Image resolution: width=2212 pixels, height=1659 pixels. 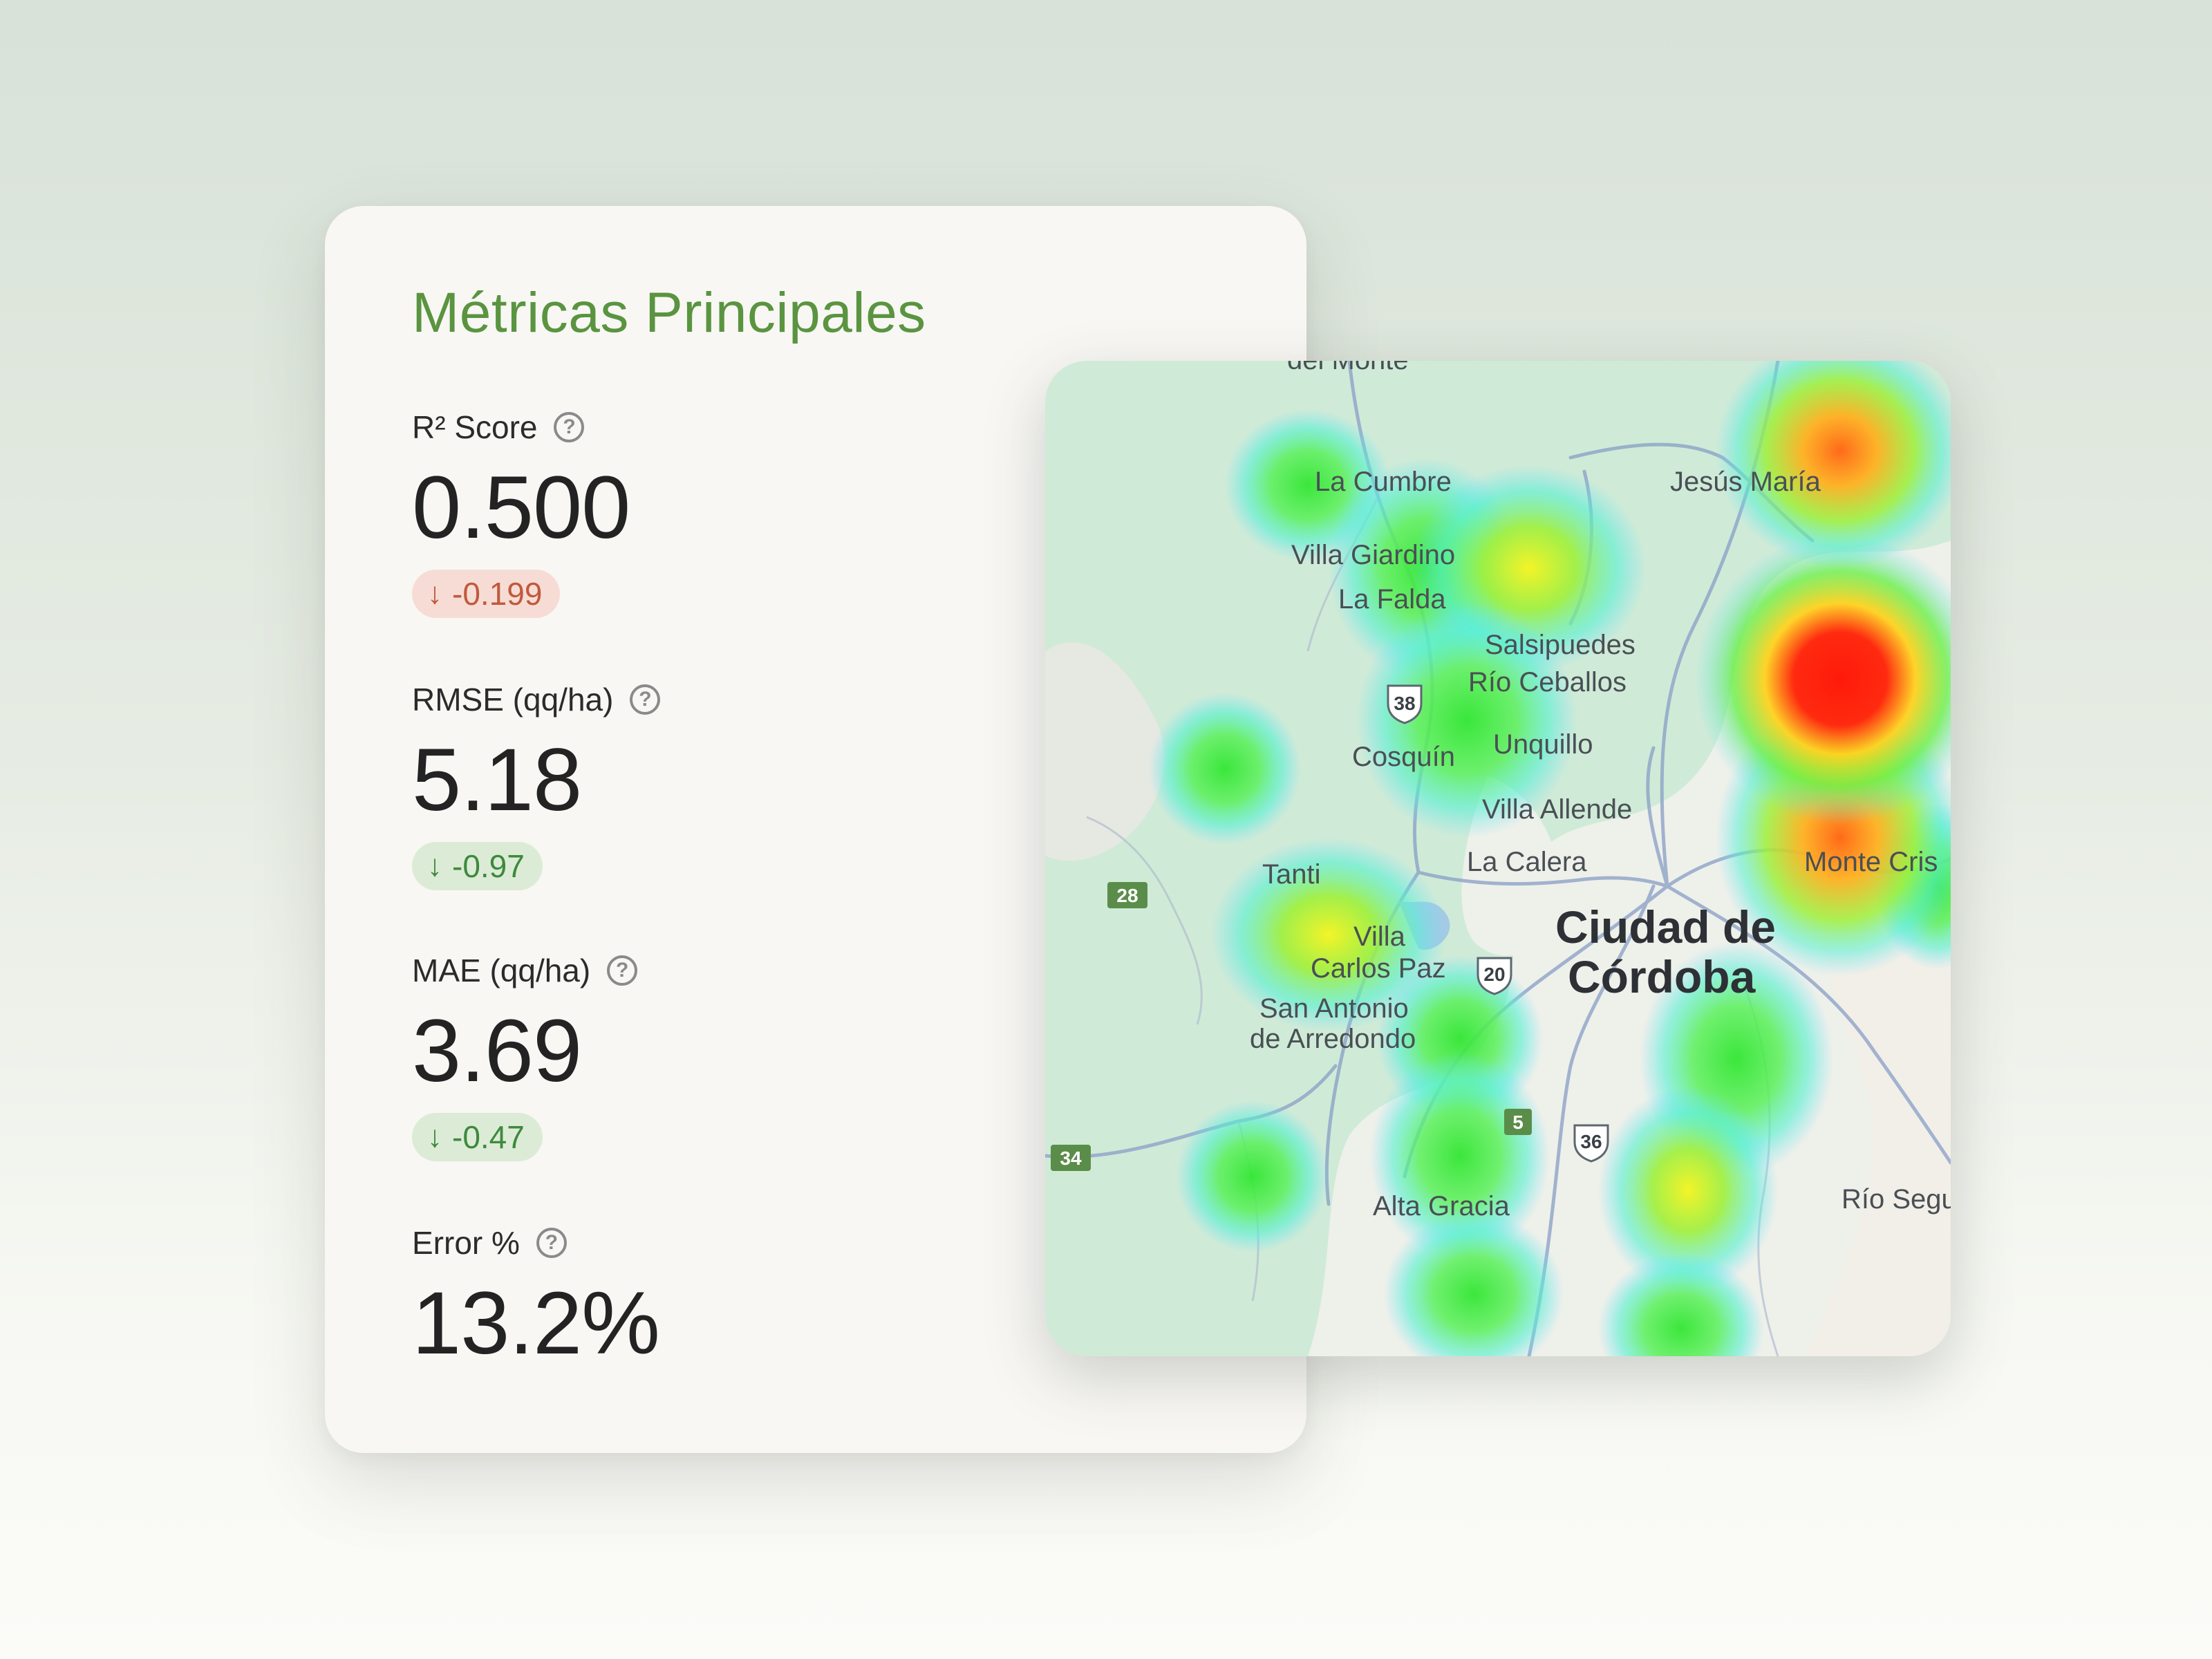 I want to click on place-label: Villa Allende, so click(x=1557, y=810).